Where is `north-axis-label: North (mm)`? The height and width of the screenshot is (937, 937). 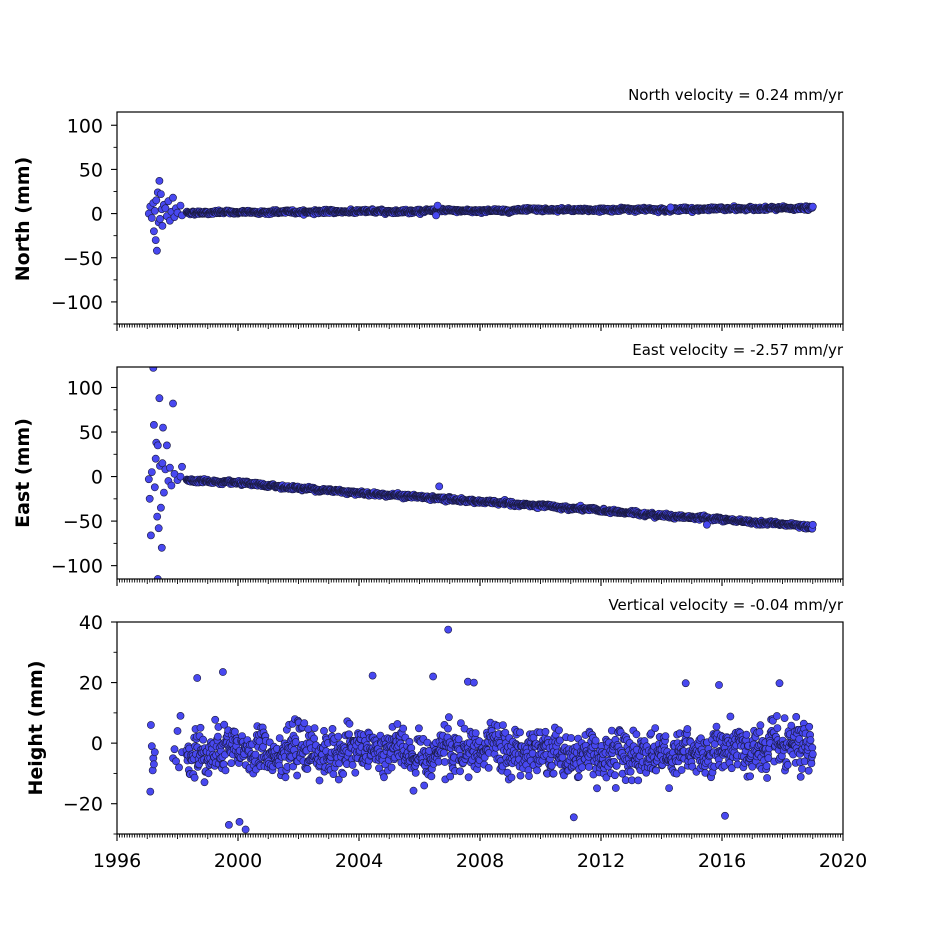 north-axis-label: North (mm) is located at coordinates (23, 219).